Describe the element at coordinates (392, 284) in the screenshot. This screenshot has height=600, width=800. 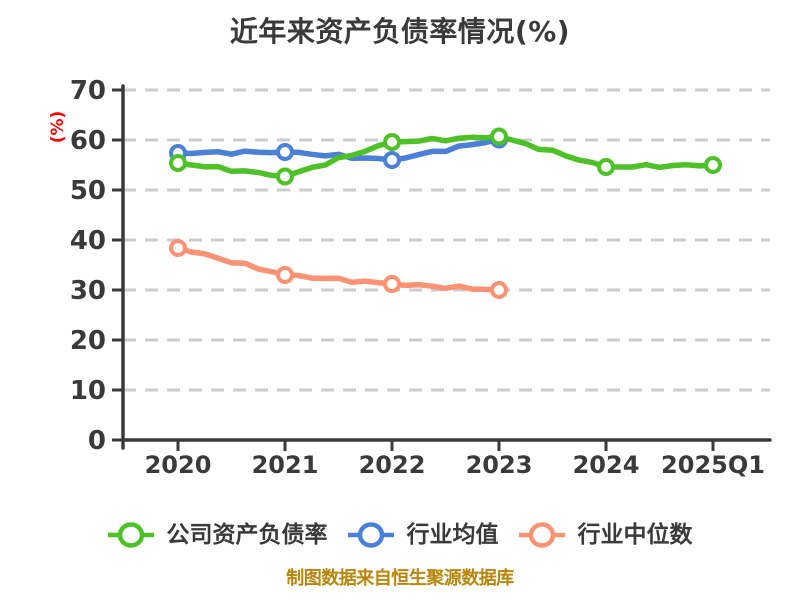
I see `data-point-industry-median-2022` at that location.